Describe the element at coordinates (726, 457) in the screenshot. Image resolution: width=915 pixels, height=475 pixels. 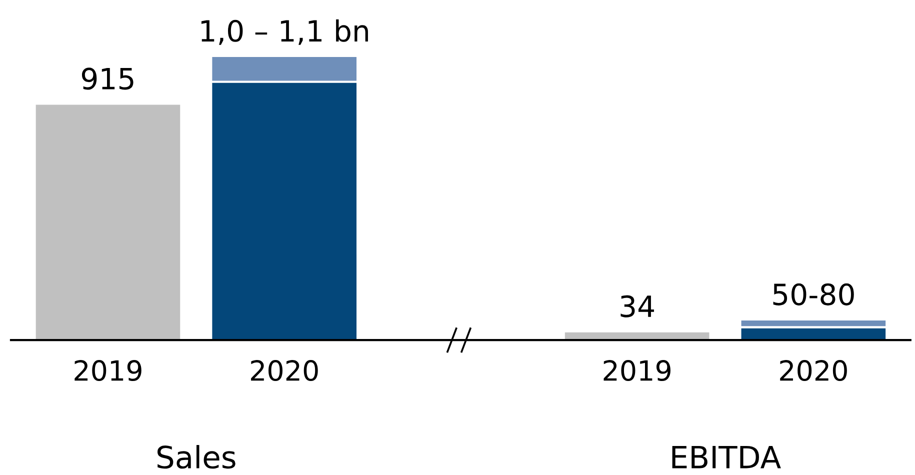
I see `text: EBITDA` at that location.